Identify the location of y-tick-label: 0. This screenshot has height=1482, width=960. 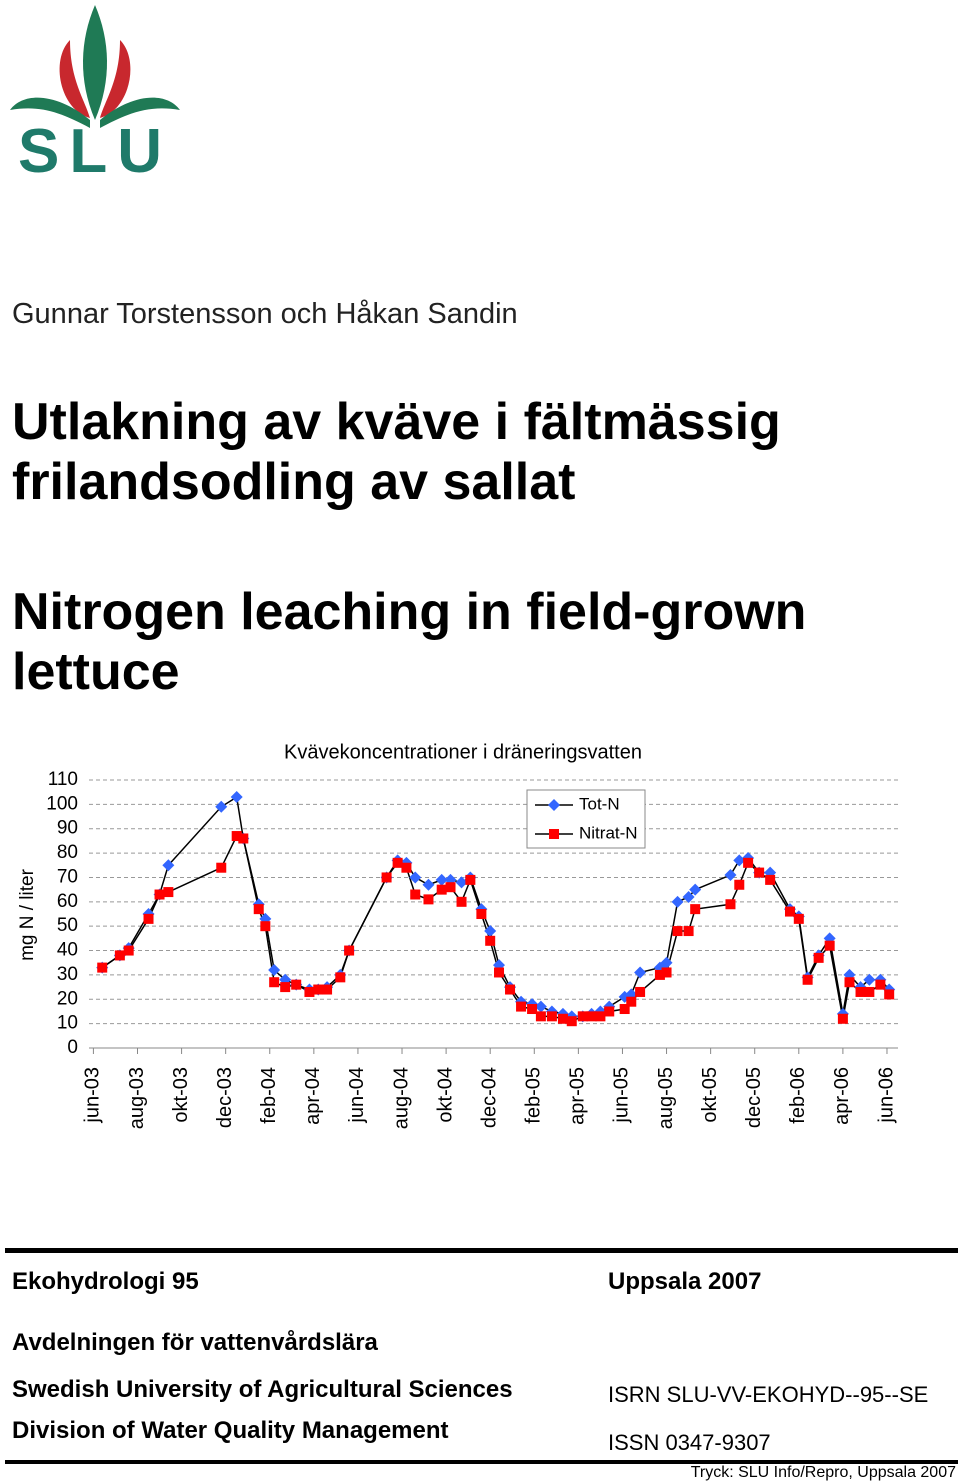
(72, 1047).